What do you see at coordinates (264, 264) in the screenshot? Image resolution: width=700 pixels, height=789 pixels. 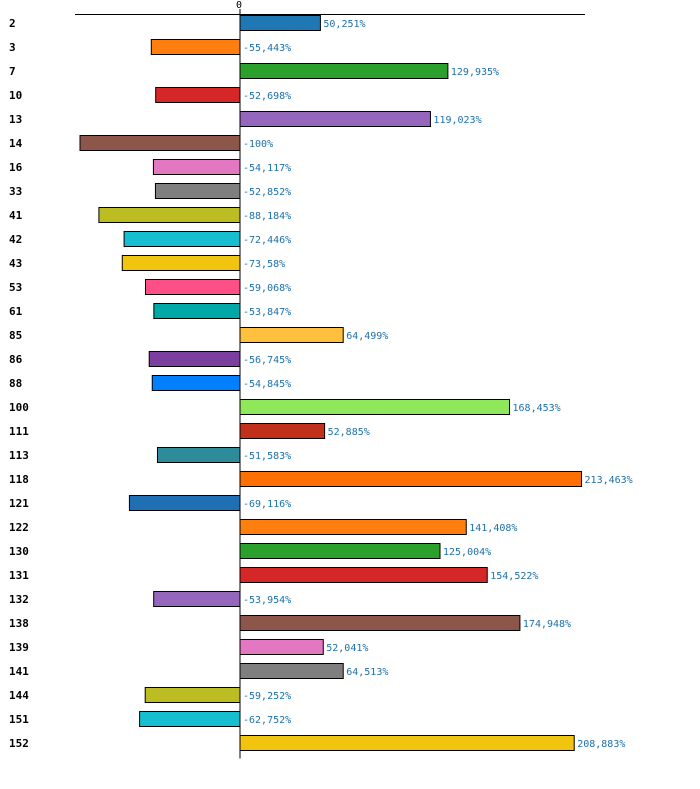 I see `value-label: -73,58%` at bounding box center [264, 264].